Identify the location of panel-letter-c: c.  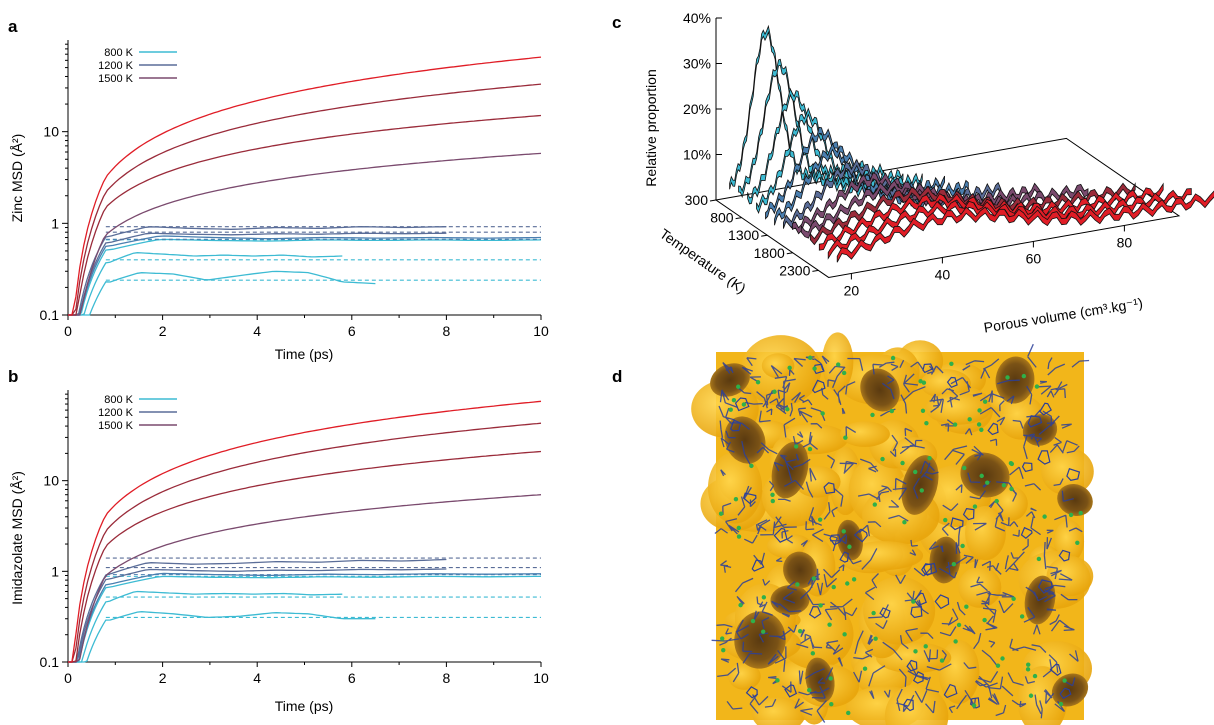
(616, 22).